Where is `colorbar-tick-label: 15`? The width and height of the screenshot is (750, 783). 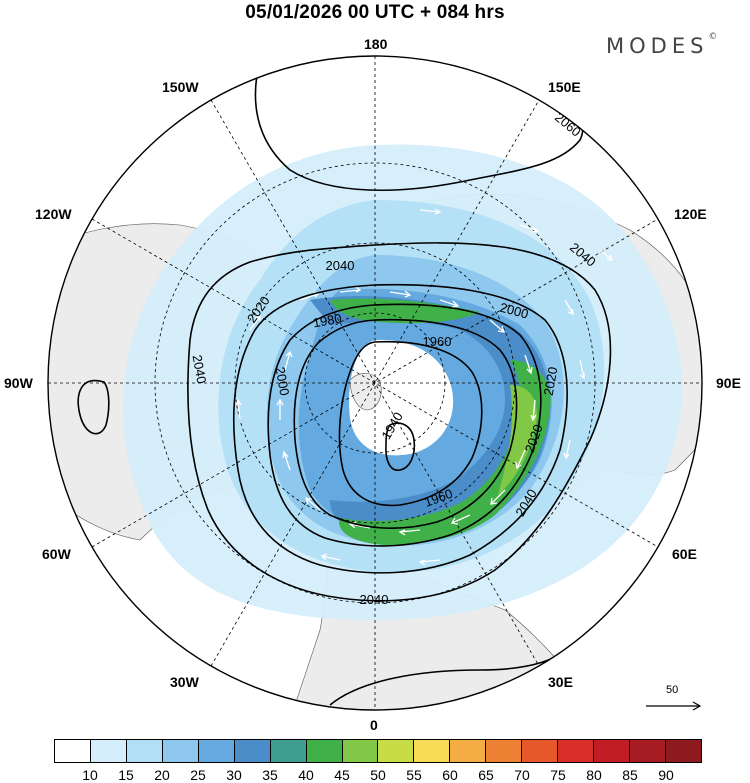
colorbar-tick-label: 15 is located at coordinates (126, 775).